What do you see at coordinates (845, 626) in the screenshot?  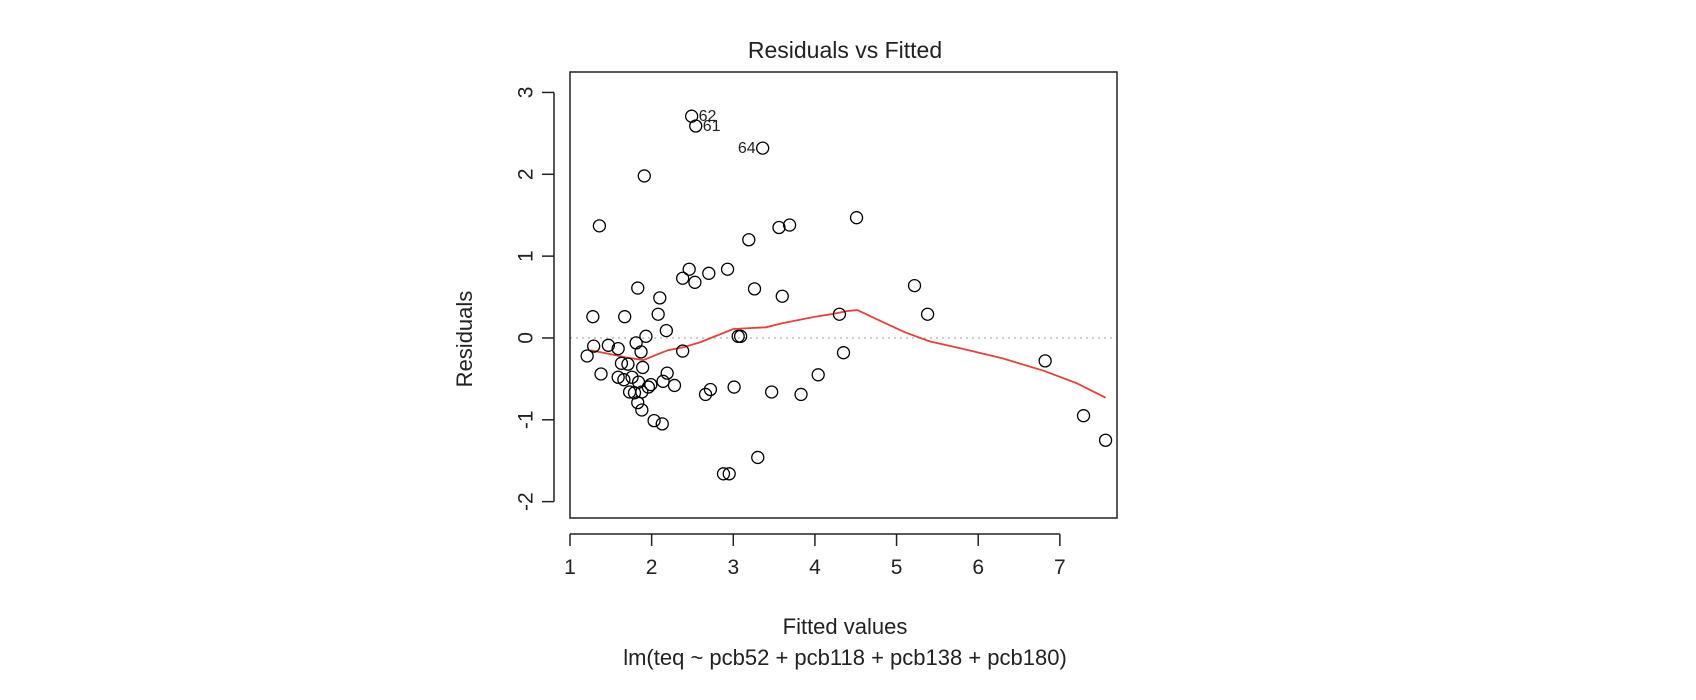 I see `x-axis-title: Fitted values` at bounding box center [845, 626].